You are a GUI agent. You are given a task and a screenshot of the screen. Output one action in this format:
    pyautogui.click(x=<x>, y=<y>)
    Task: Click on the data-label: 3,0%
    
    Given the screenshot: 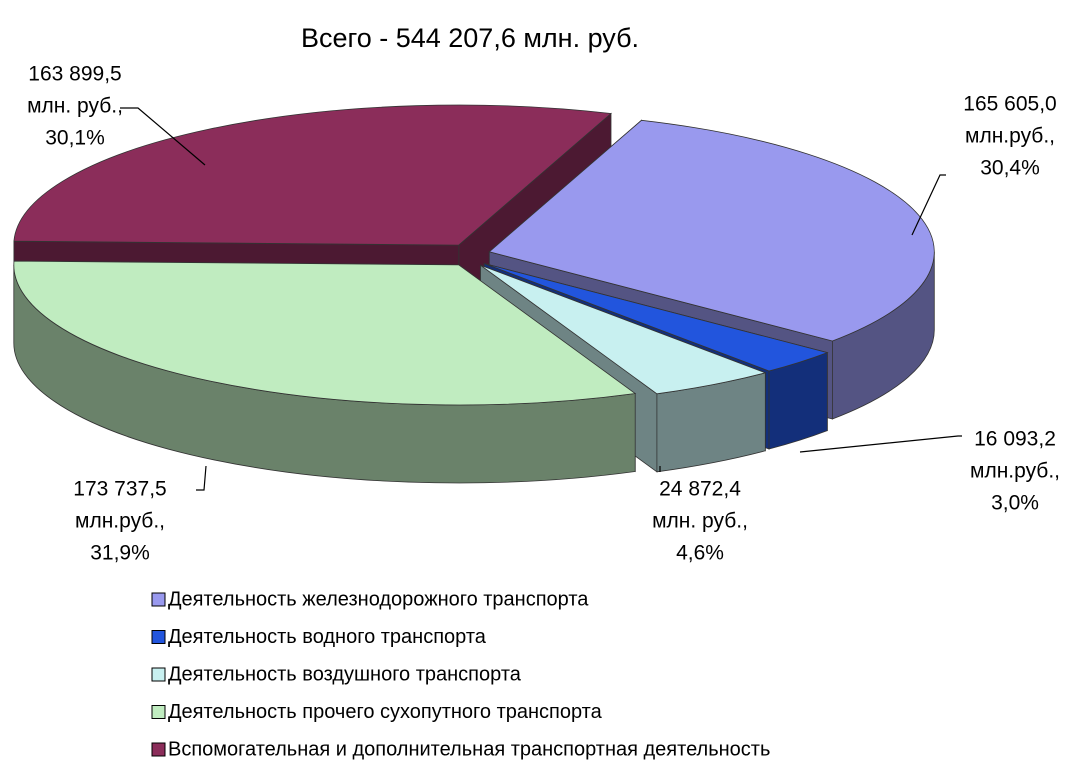 What is the action you would take?
    pyautogui.click(x=1015, y=503)
    